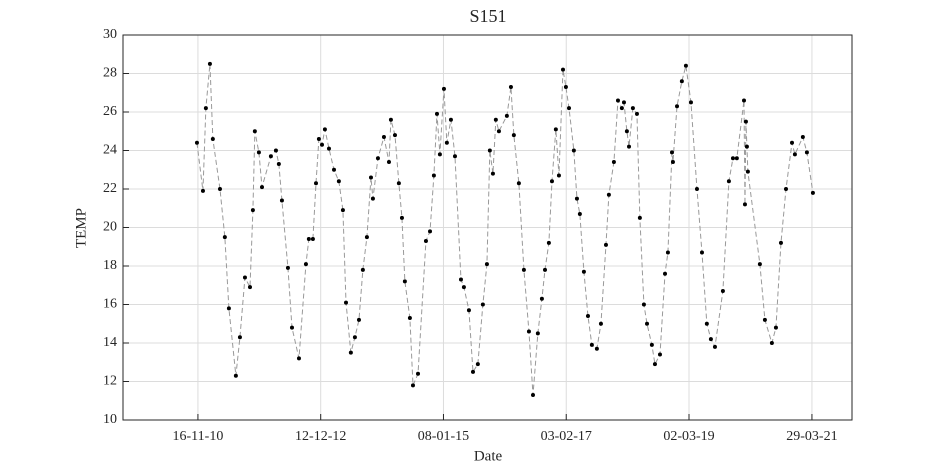 The width and height of the screenshot is (945, 472). Describe the element at coordinates (110, 73) in the screenshot. I see `y-tick-label: 28` at that location.